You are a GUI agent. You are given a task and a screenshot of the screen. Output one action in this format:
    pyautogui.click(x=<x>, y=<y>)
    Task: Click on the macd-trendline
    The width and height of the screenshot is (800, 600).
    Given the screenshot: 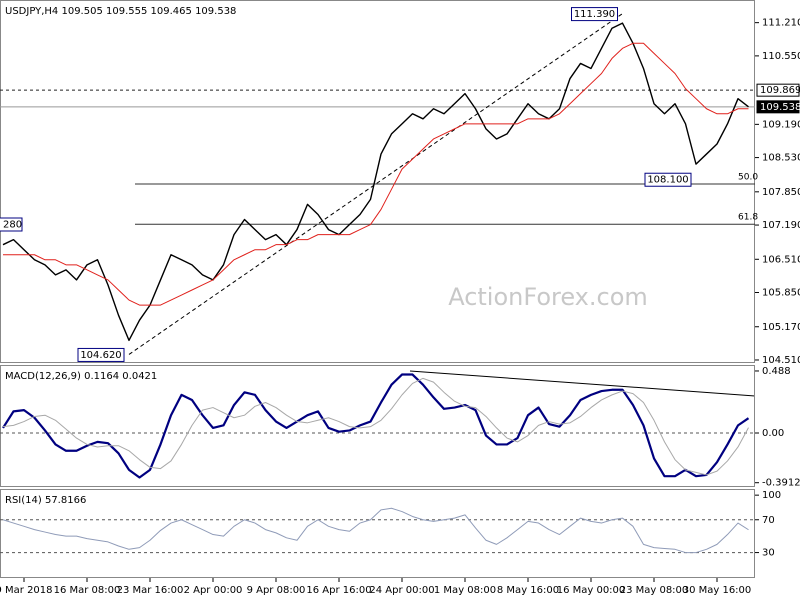 What is the action you would take?
    pyautogui.click(x=582, y=383)
    